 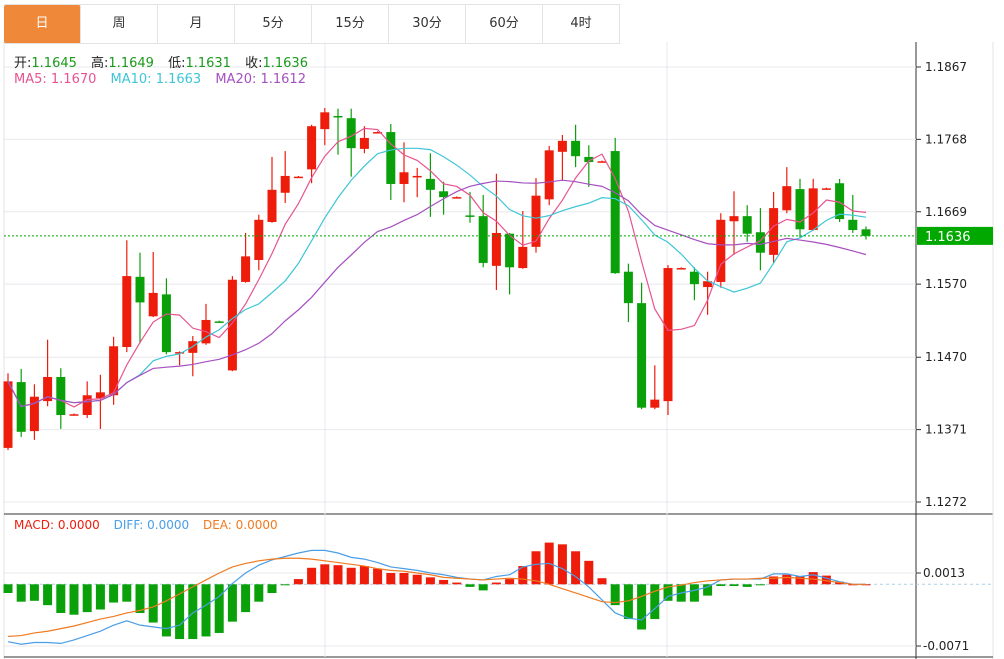 I want to click on tab-day: 日, so click(x=42, y=24).